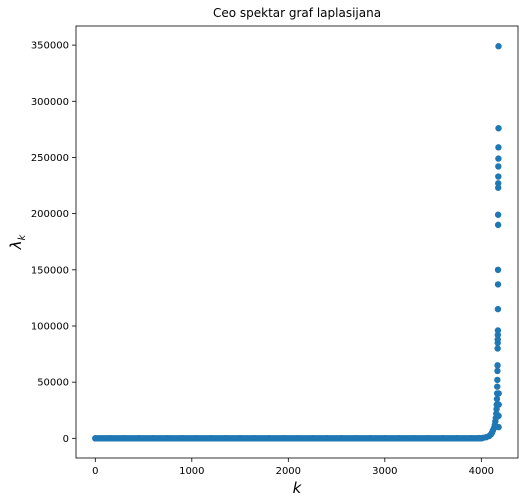  Describe the element at coordinates (50, 46) in the screenshot. I see `y-tick-label: 350000` at that location.